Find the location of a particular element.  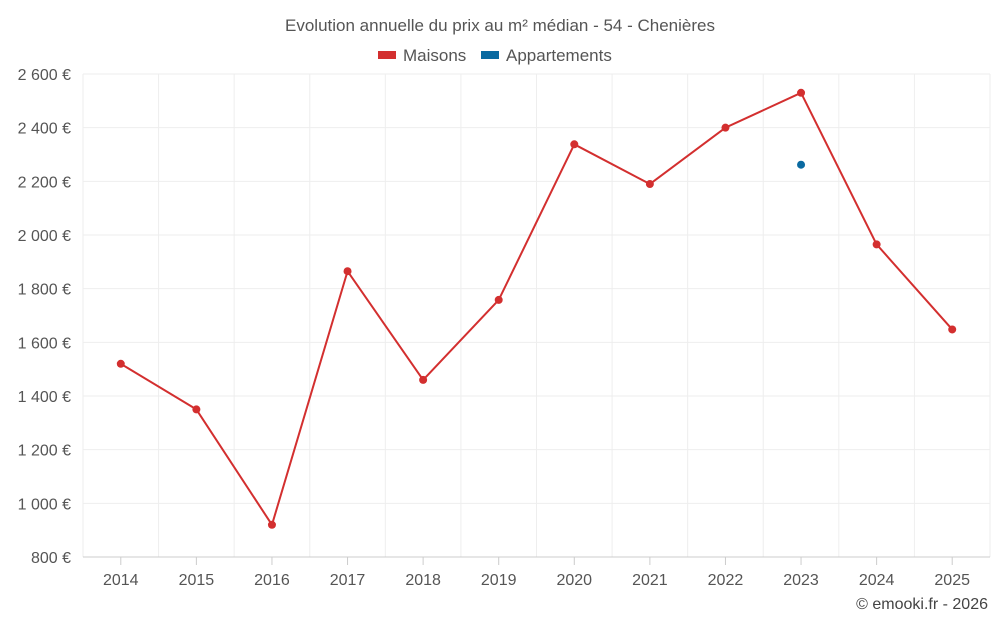

x-tick-label: 2022 is located at coordinates (726, 580).